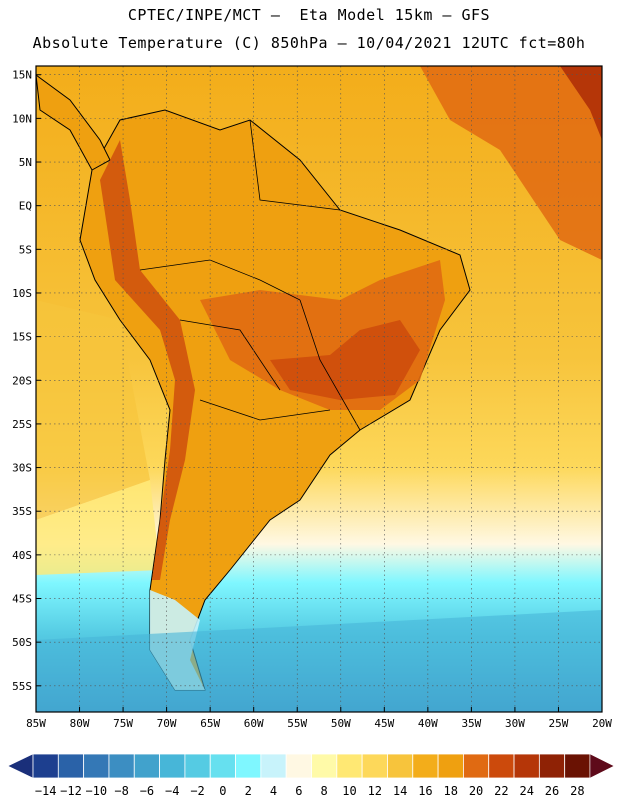  Describe the element at coordinates (123, 723) in the screenshot. I see `lon-tick-label: 75W` at that location.